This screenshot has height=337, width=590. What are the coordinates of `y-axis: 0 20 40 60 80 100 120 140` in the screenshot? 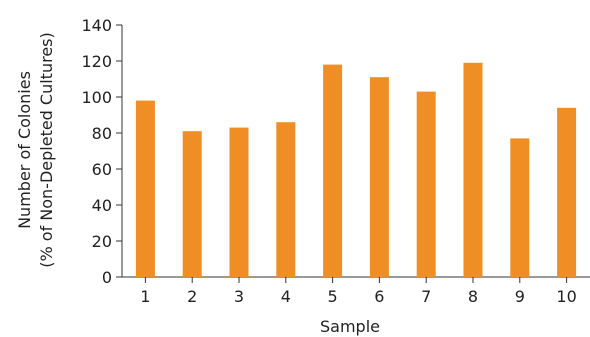 It's located at (102, 151).